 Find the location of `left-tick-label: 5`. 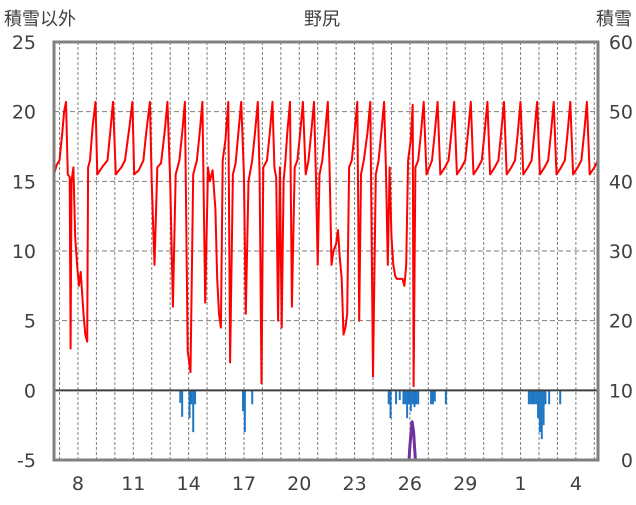

left-tick-label: 5 is located at coordinates (30, 322).